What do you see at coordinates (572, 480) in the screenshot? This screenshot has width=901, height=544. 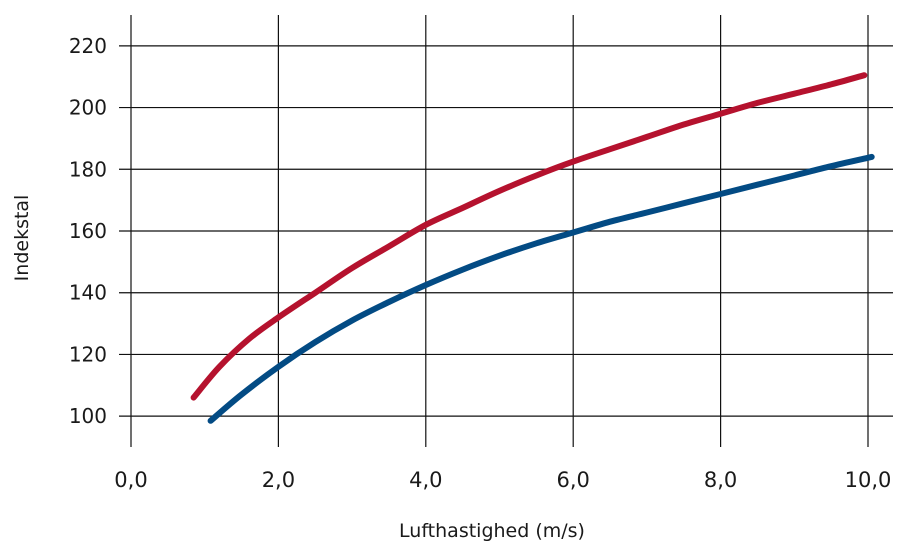 I see `x-tick-label: 6,0` at bounding box center [572, 480].